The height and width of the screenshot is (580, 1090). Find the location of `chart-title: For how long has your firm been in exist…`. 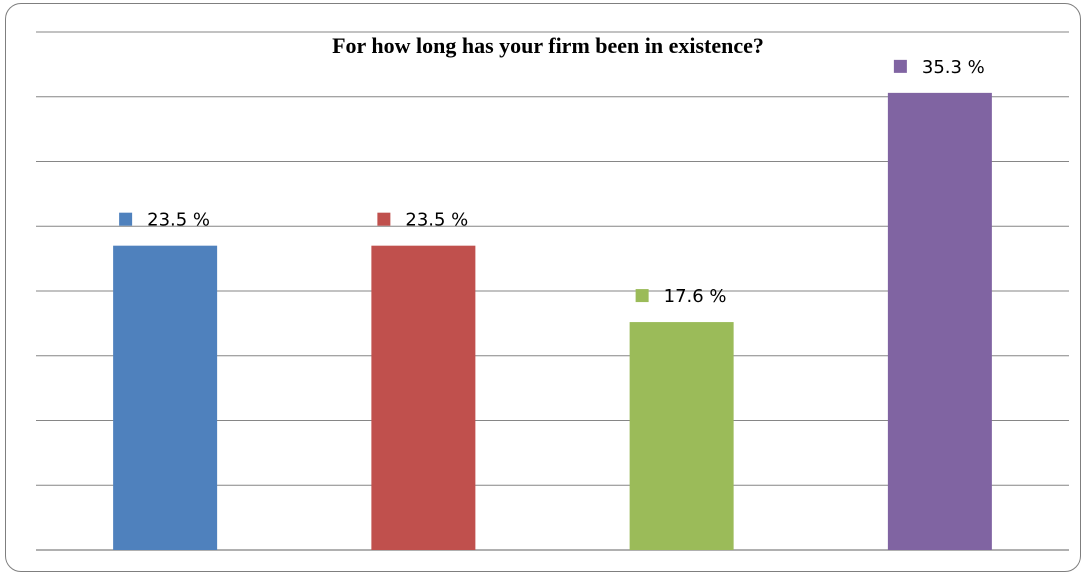

chart-title: For how long has your firm been in exist… is located at coordinates (548, 45).